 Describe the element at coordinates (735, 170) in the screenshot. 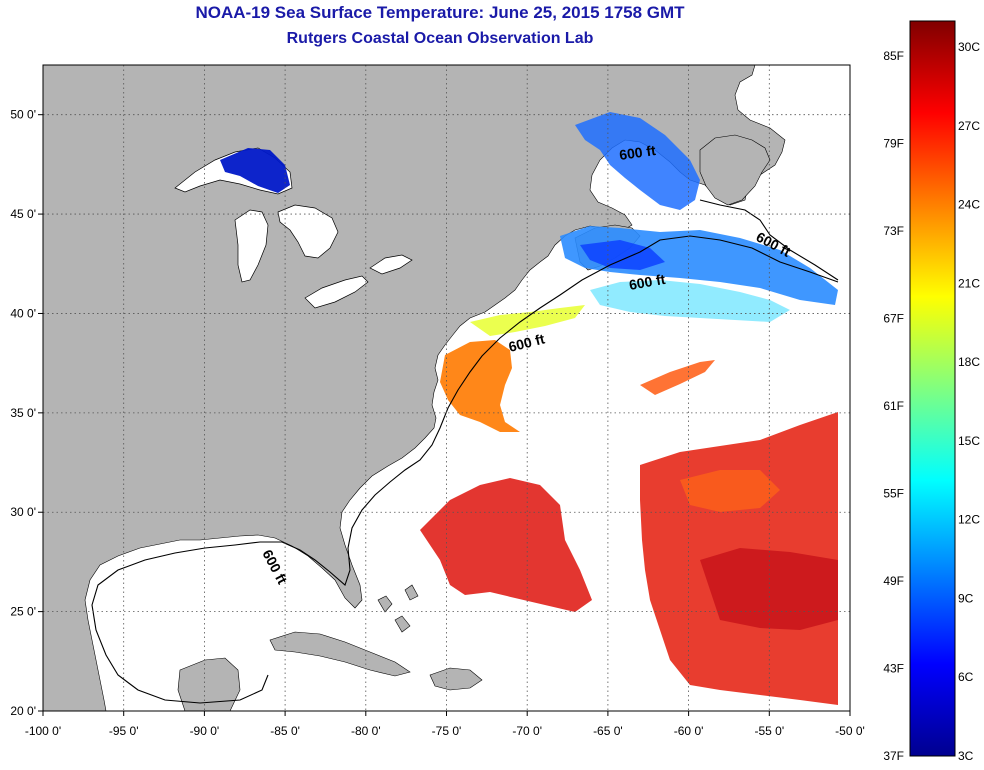

I see `newfoundland-land` at that location.